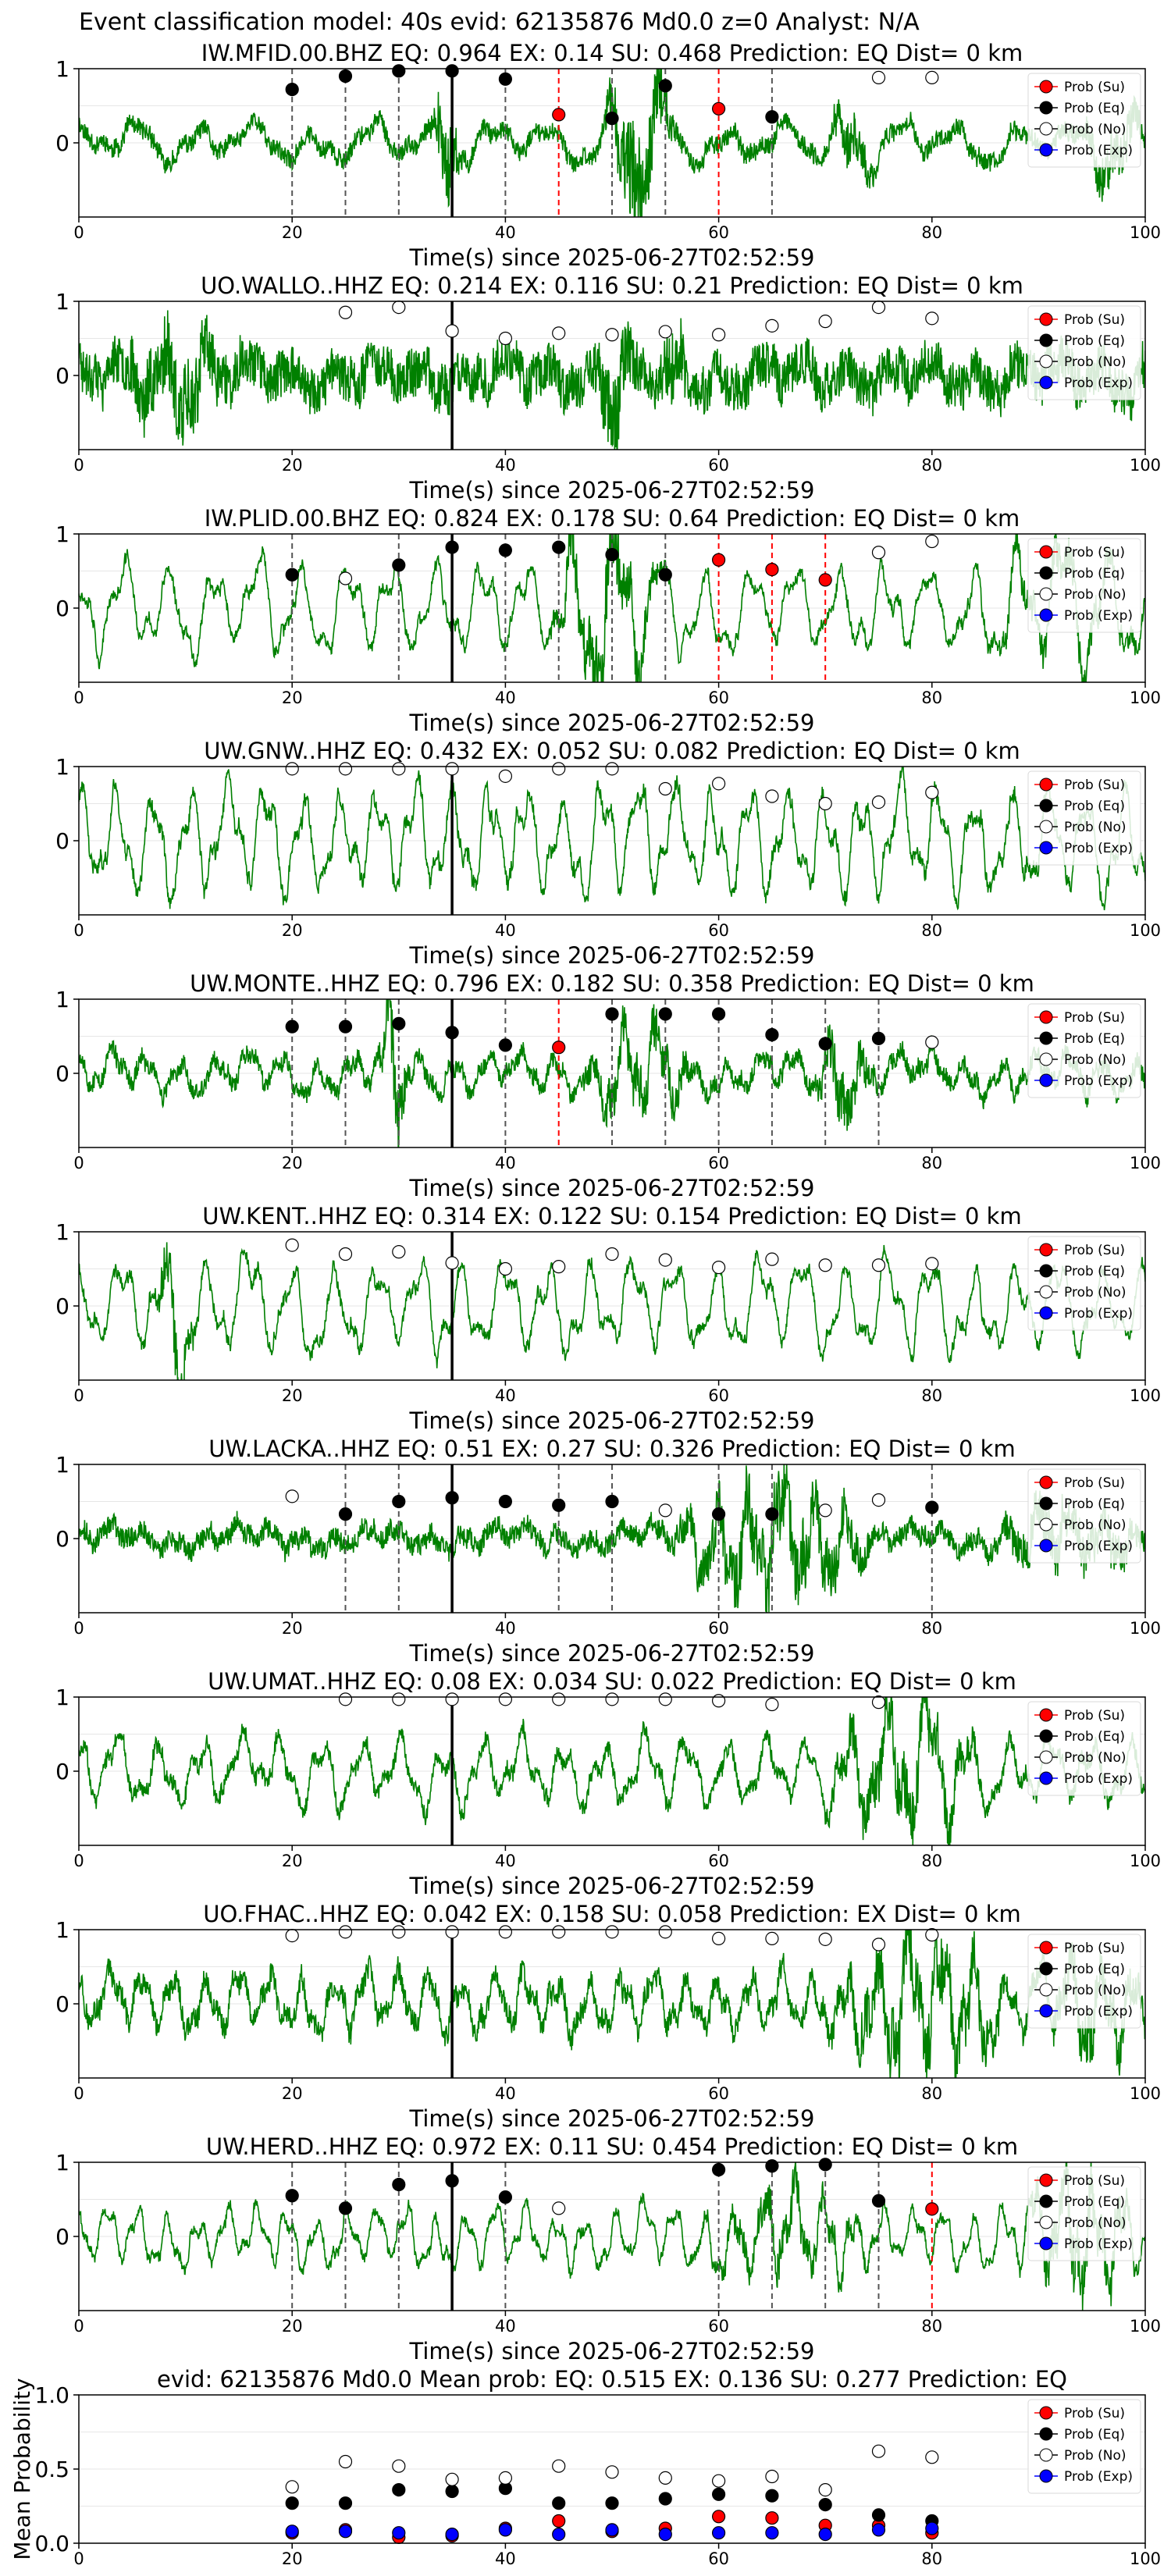  What do you see at coordinates (51, 2543) in the screenshot?
I see `y-tick-label: 0.0` at bounding box center [51, 2543].